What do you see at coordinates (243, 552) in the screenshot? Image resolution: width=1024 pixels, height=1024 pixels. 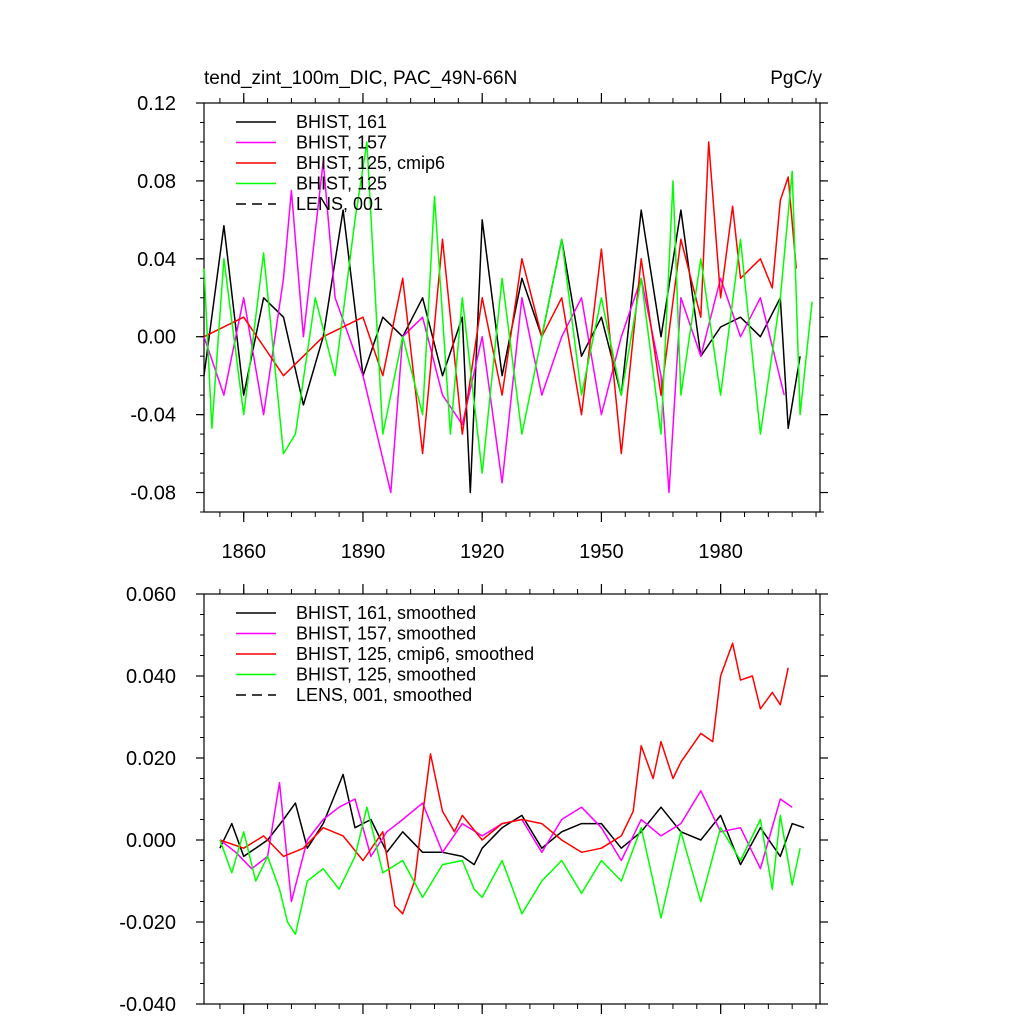 I see `x-tick-label: 1860` at bounding box center [243, 552].